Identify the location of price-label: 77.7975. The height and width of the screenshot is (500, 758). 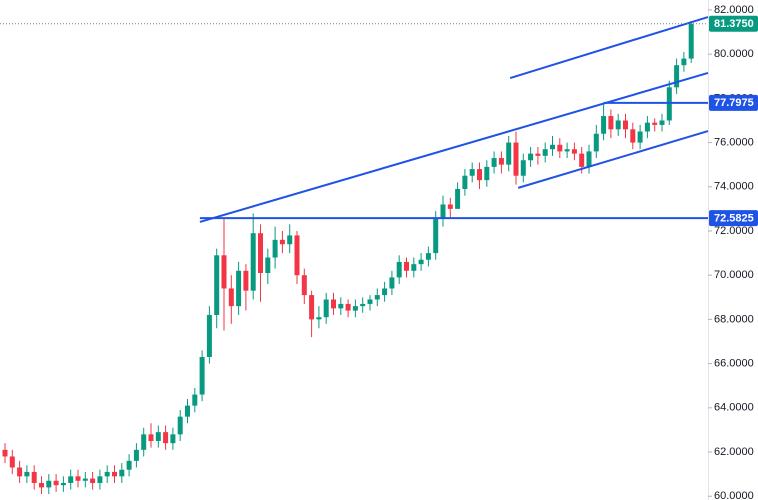
(734, 103).